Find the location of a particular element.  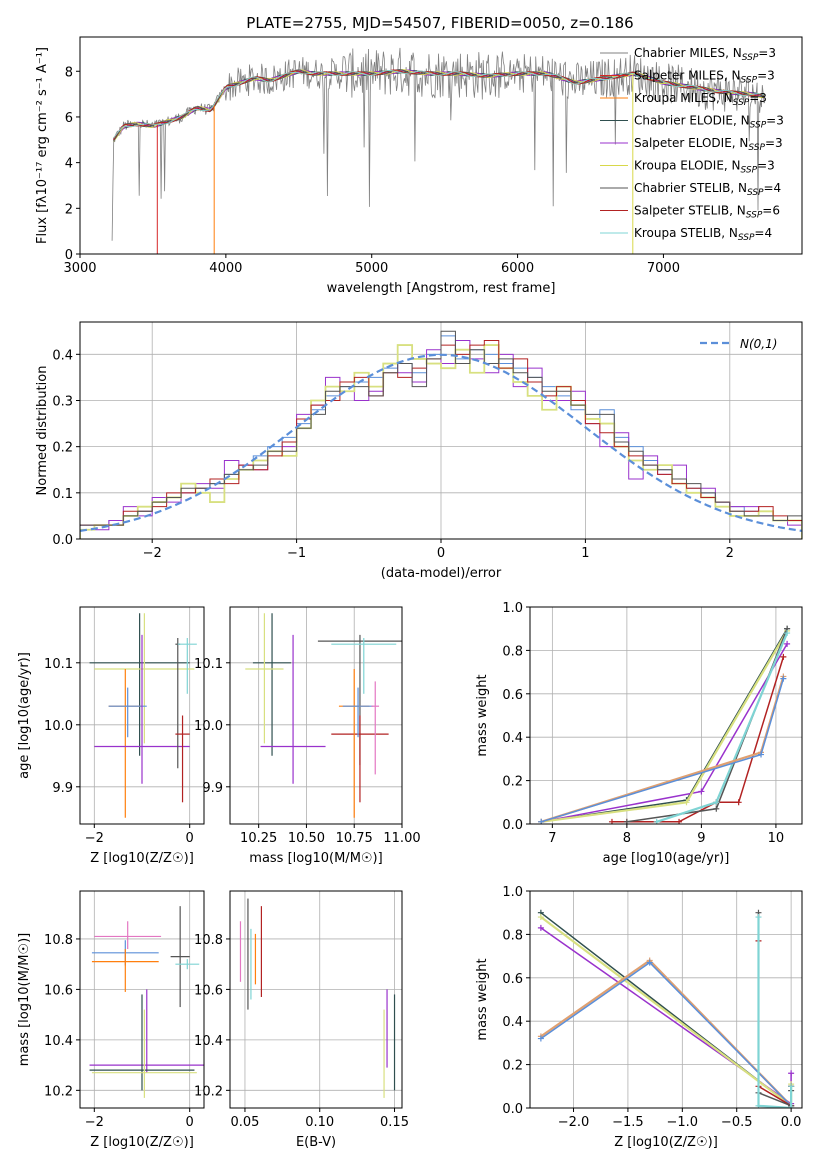

x-tick-label: 0.15 is located at coordinates (394, 1122).